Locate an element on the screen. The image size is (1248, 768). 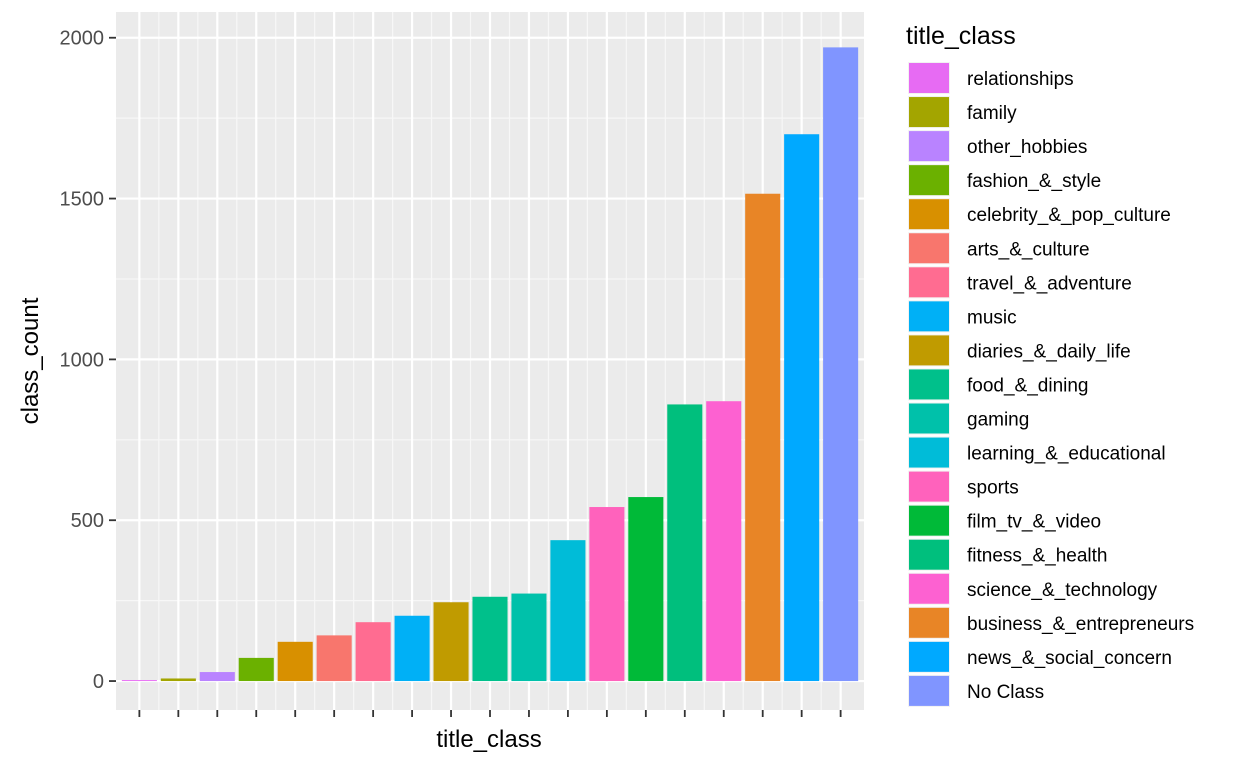
legend-label: science_&_technology is located at coordinates (1062, 590).